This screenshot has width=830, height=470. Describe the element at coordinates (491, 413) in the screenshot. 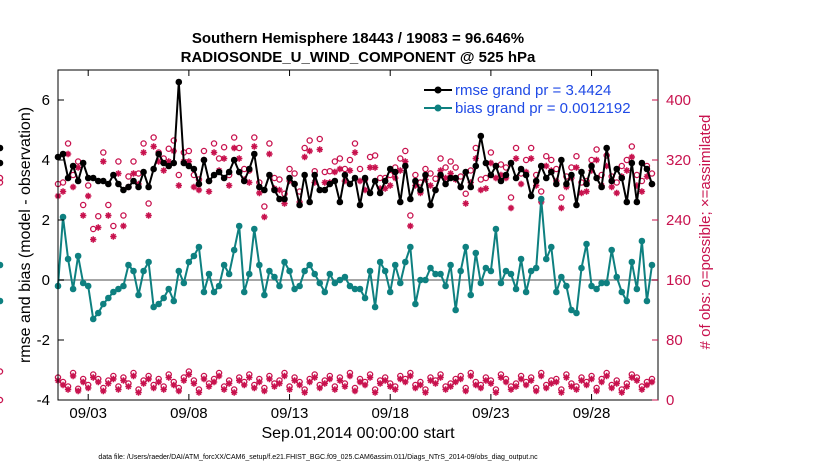

I see `x-tick-label: 09/23` at that location.